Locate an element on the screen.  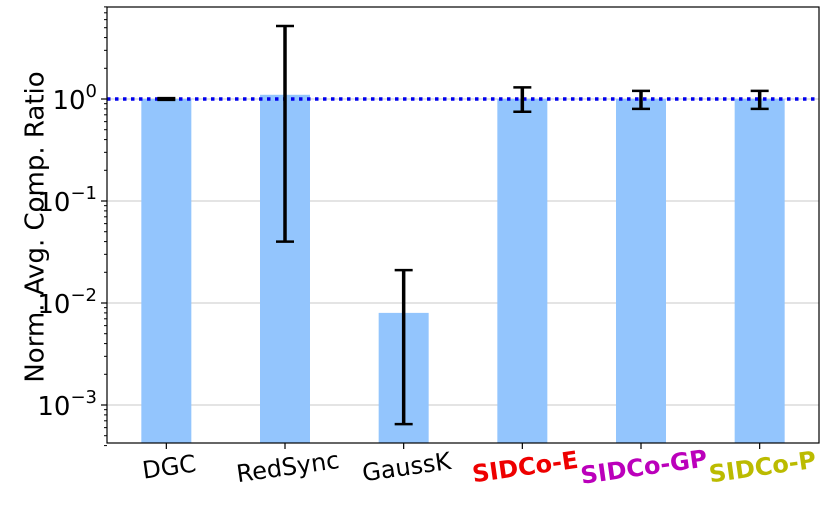
bar-sidco-e is located at coordinates (522, 271).